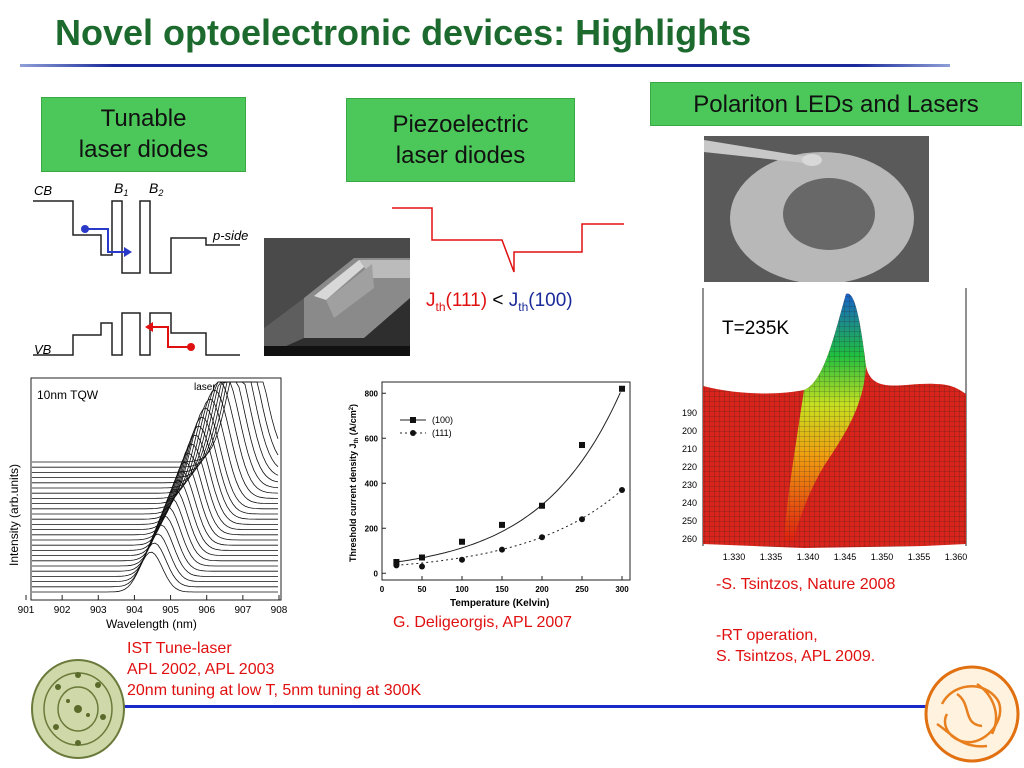  Describe the element at coordinates (422, 589) in the screenshot. I see `threshold-xtick-label: 50` at that location.